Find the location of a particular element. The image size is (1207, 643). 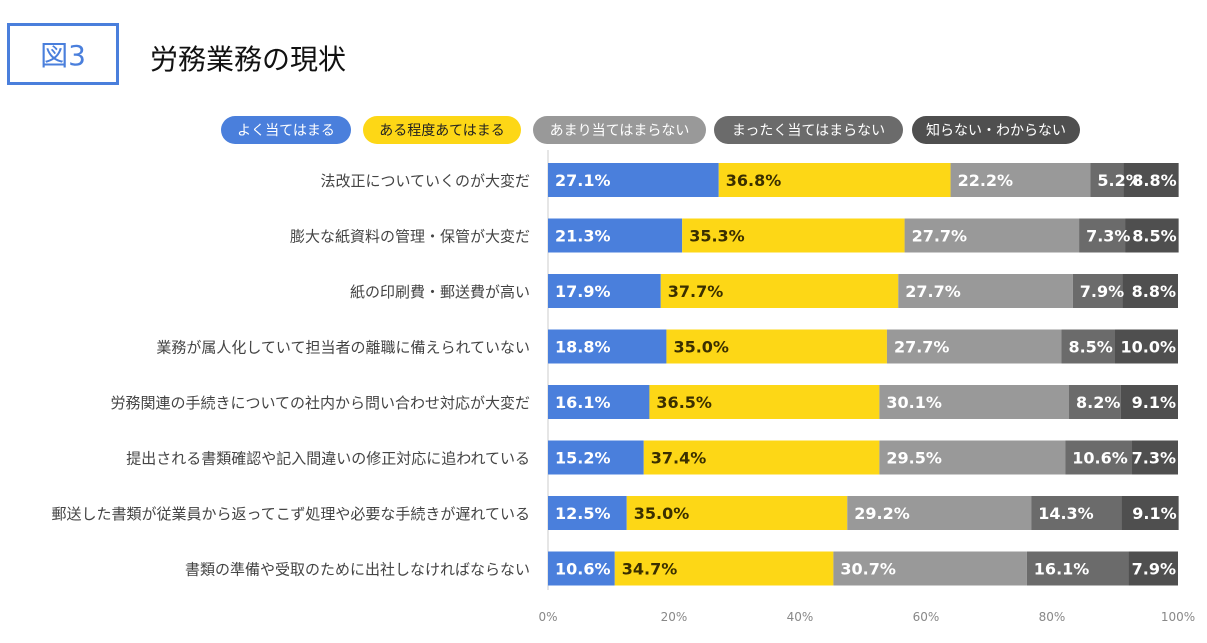

legend-item-1: よく当てはまる is located at coordinates (286, 130).